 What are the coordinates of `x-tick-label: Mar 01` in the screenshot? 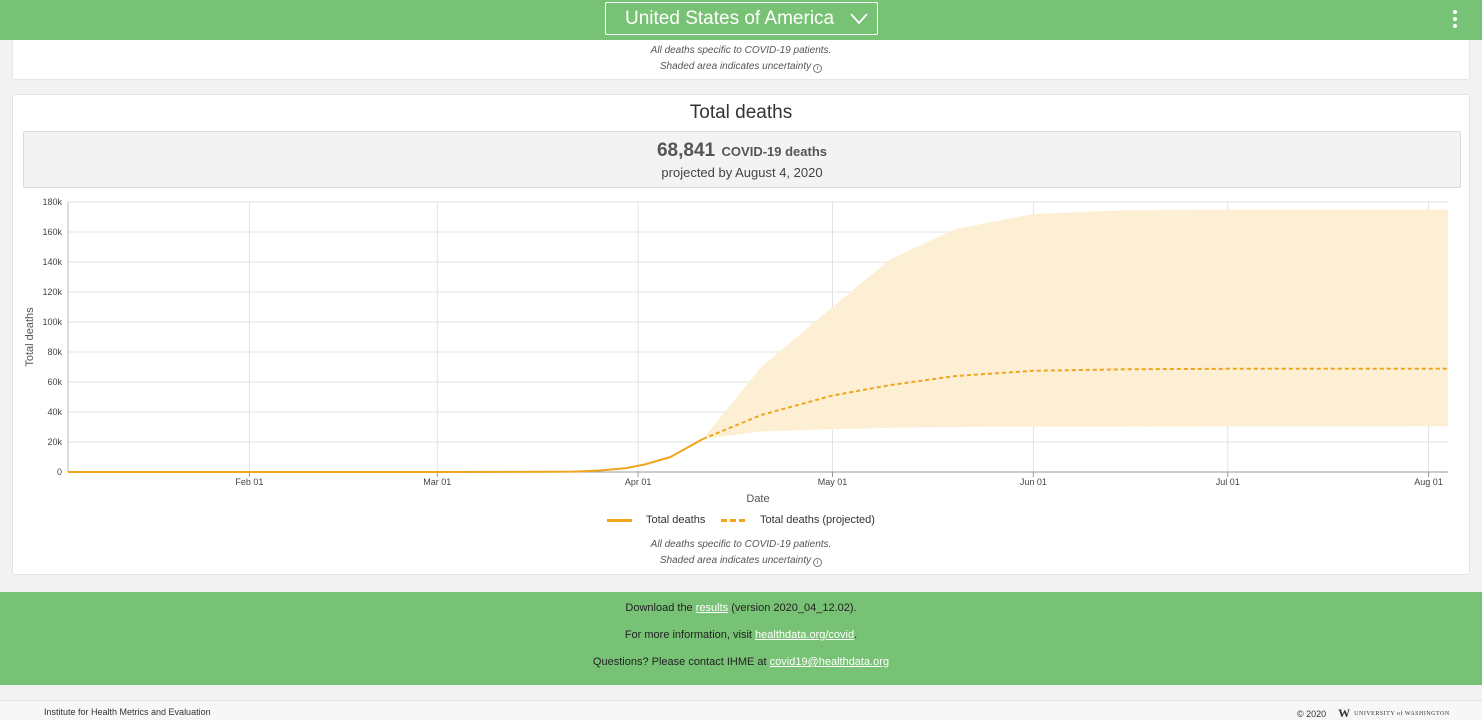 It's located at (437, 482).